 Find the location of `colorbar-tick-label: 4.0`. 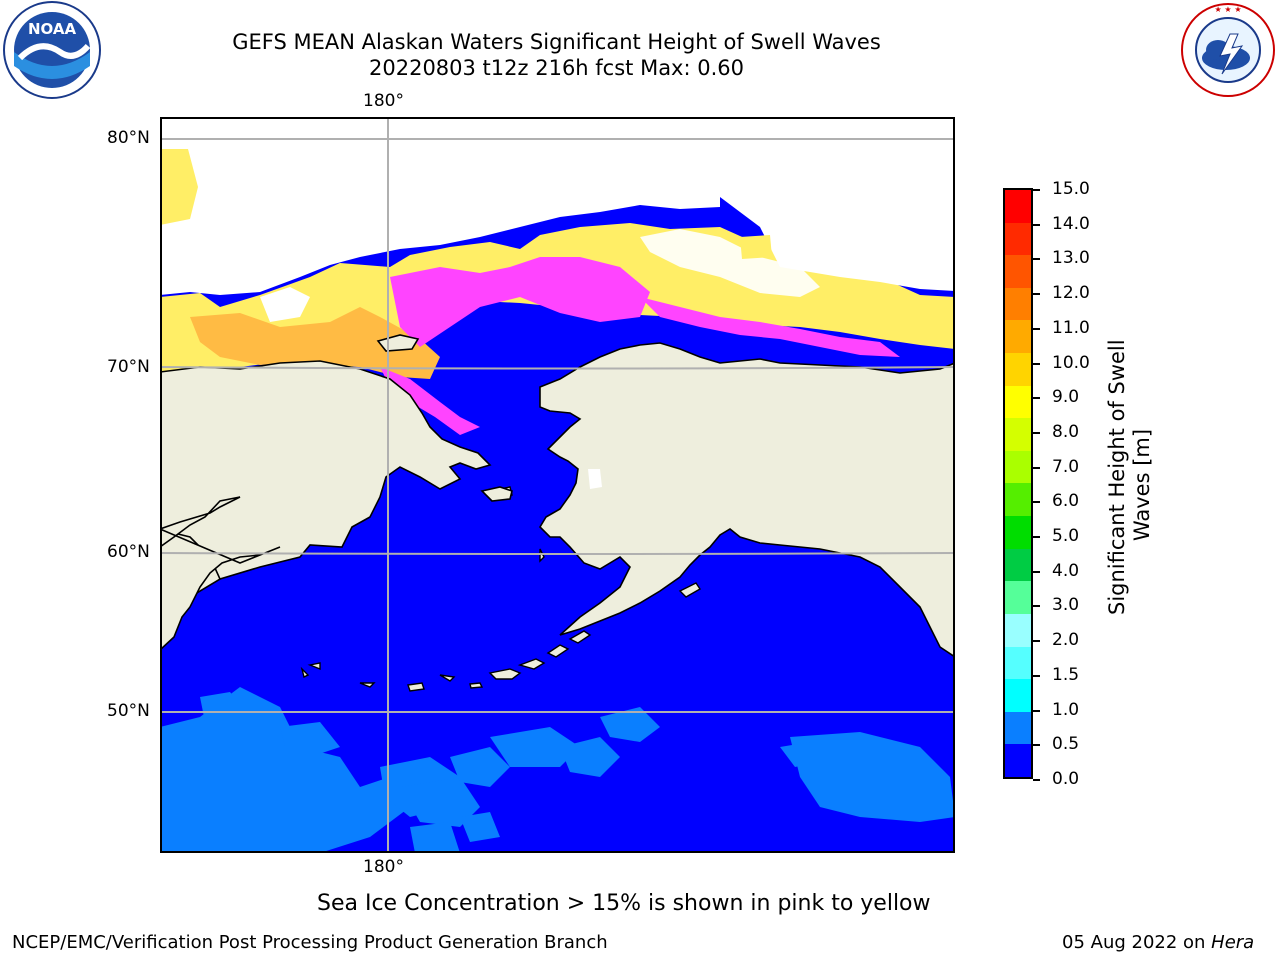

colorbar-tick-label: 4.0 is located at coordinates (1066, 570).